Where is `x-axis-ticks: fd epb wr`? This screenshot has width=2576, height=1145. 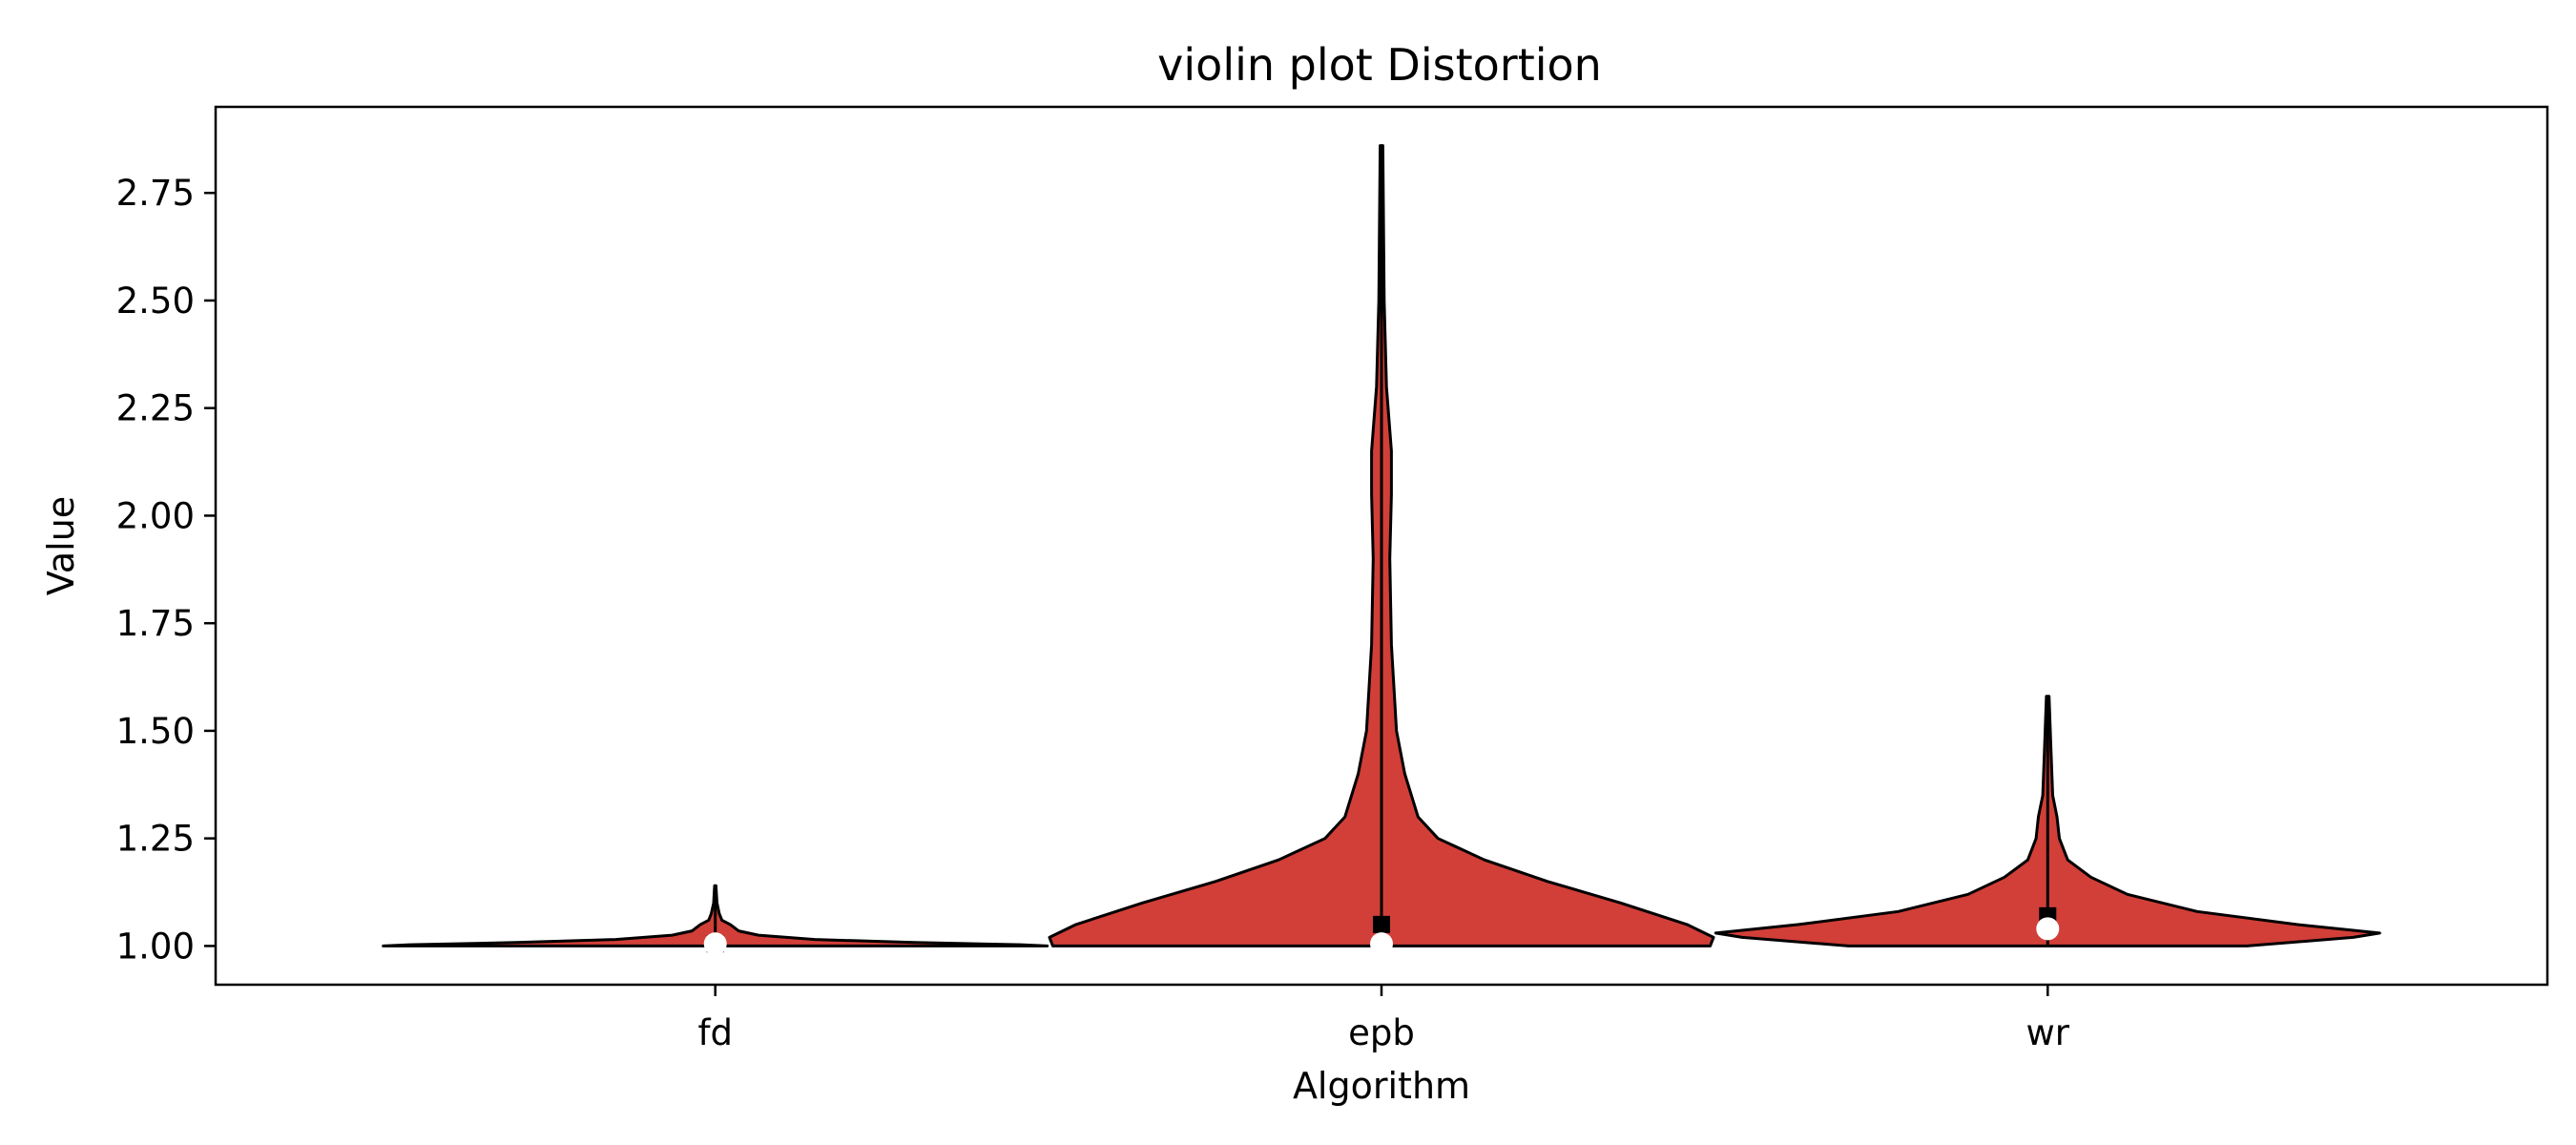 x-axis-ticks: fd epb wr is located at coordinates (1383, 1019).